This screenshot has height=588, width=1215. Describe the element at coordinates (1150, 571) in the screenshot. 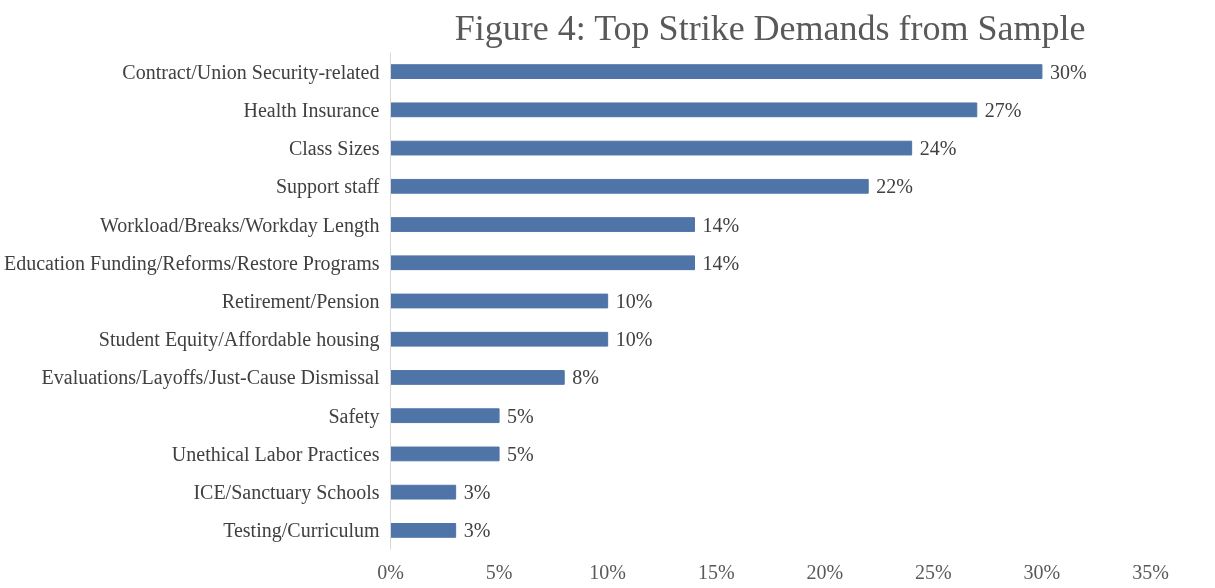

I see `x-tick-label: 35%` at that location.